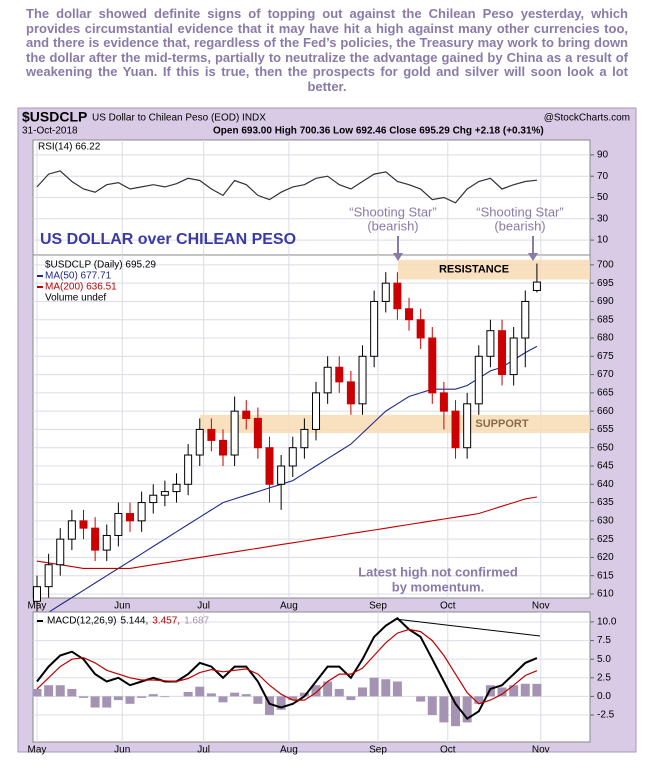 The width and height of the screenshot is (654, 770). What do you see at coordinates (100, 265) in the screenshot?
I see `legend-title: $USDCLP (Daily) 695.29` at bounding box center [100, 265].